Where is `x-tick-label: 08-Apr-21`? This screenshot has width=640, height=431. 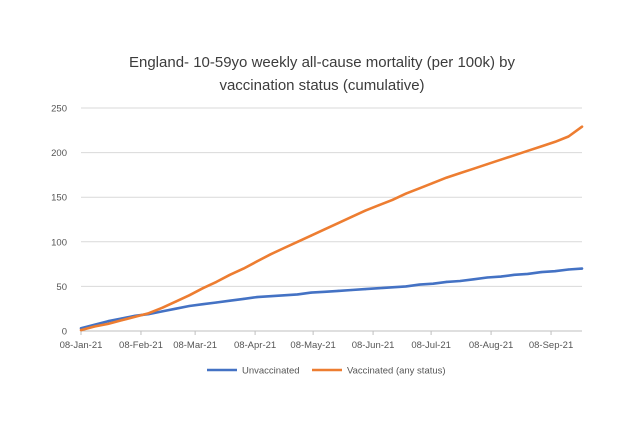
x-tick-label: 08-Apr-21 is located at coordinates (255, 345).